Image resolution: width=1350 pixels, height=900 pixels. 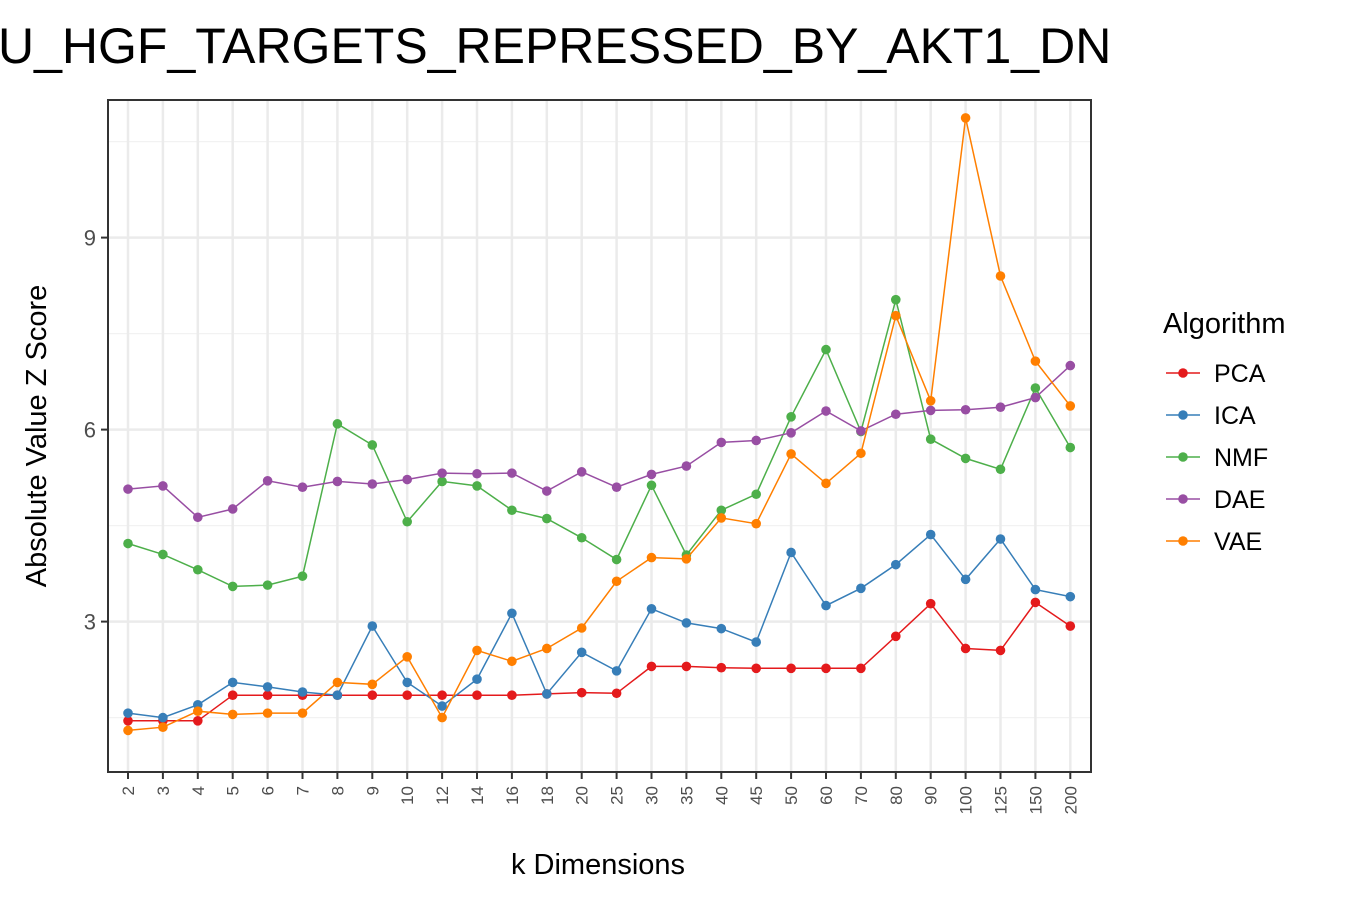 I want to click on chart-title: U_HGF_TARGETS_REPRESSED_BY_AKT1_DN, so click(x=555, y=46).